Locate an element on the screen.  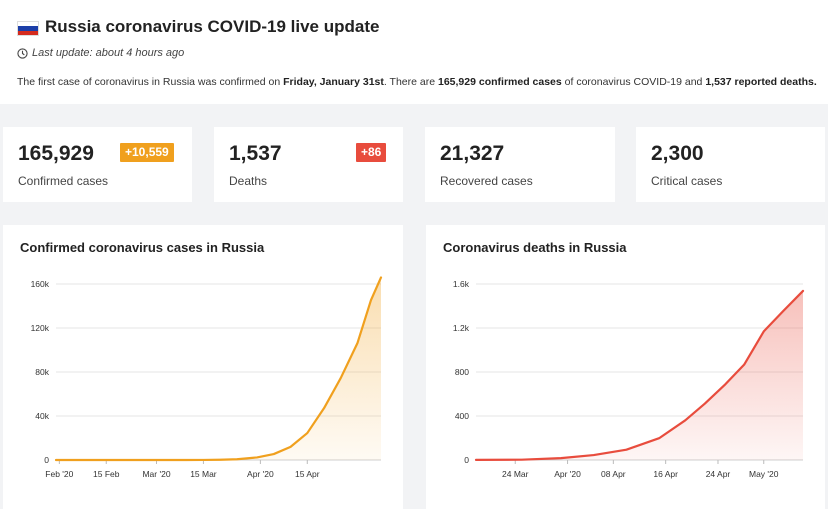
last-update: Last update: about 4 hours ago is located at coordinates (100, 53).